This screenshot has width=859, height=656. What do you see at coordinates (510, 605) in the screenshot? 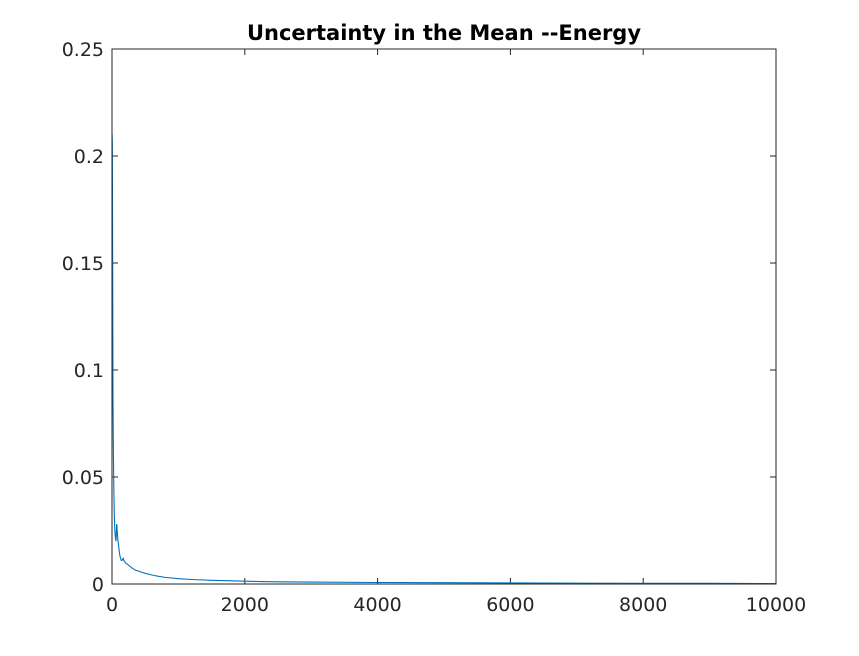
I see `x-tick-label: 6000` at bounding box center [510, 605].